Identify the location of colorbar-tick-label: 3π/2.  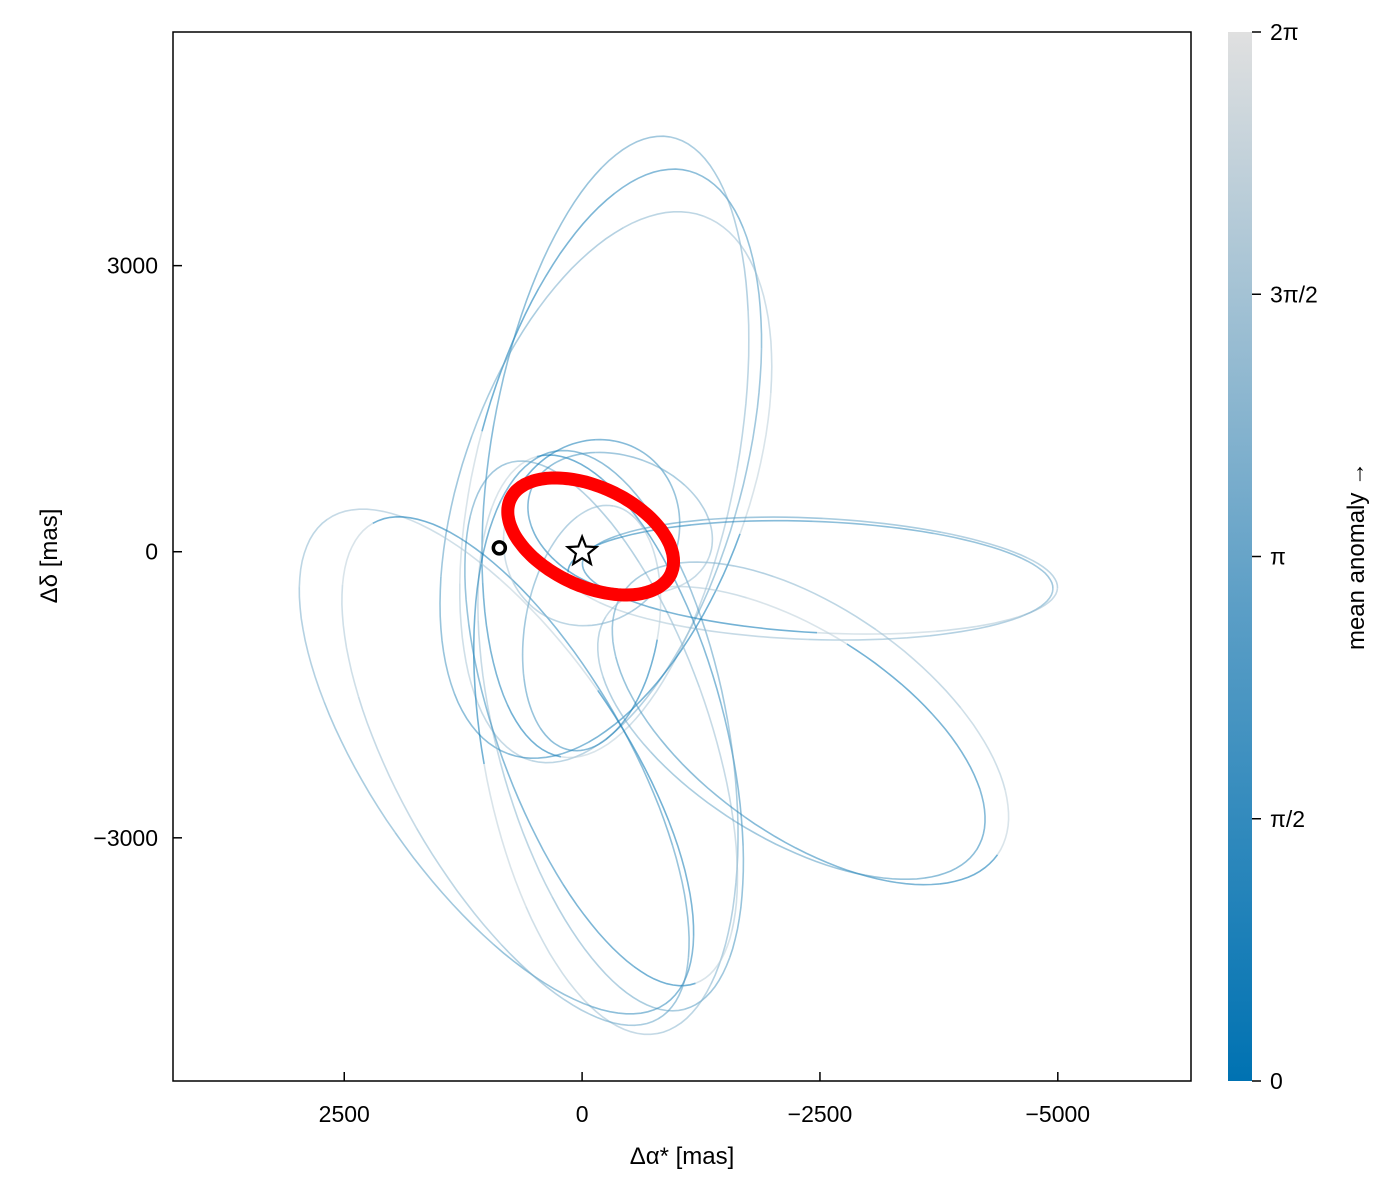
(1294, 294).